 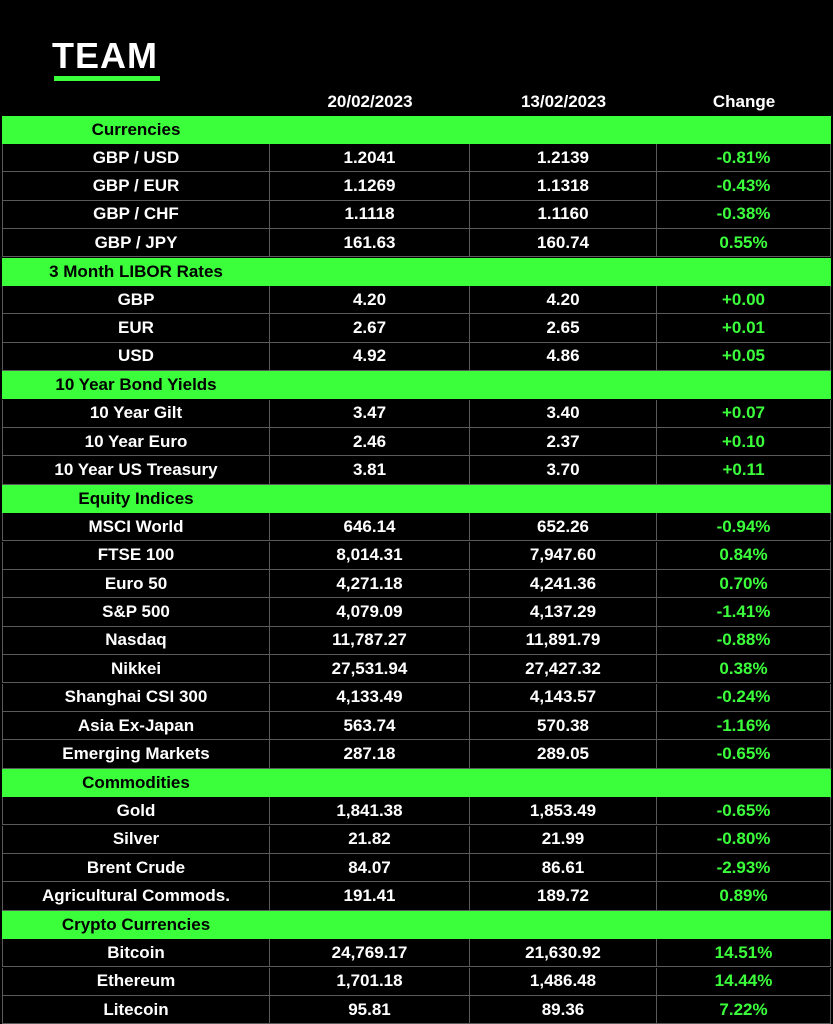 What do you see at coordinates (136, 953) in the screenshot?
I see `row-label: Bitcoin` at bounding box center [136, 953].